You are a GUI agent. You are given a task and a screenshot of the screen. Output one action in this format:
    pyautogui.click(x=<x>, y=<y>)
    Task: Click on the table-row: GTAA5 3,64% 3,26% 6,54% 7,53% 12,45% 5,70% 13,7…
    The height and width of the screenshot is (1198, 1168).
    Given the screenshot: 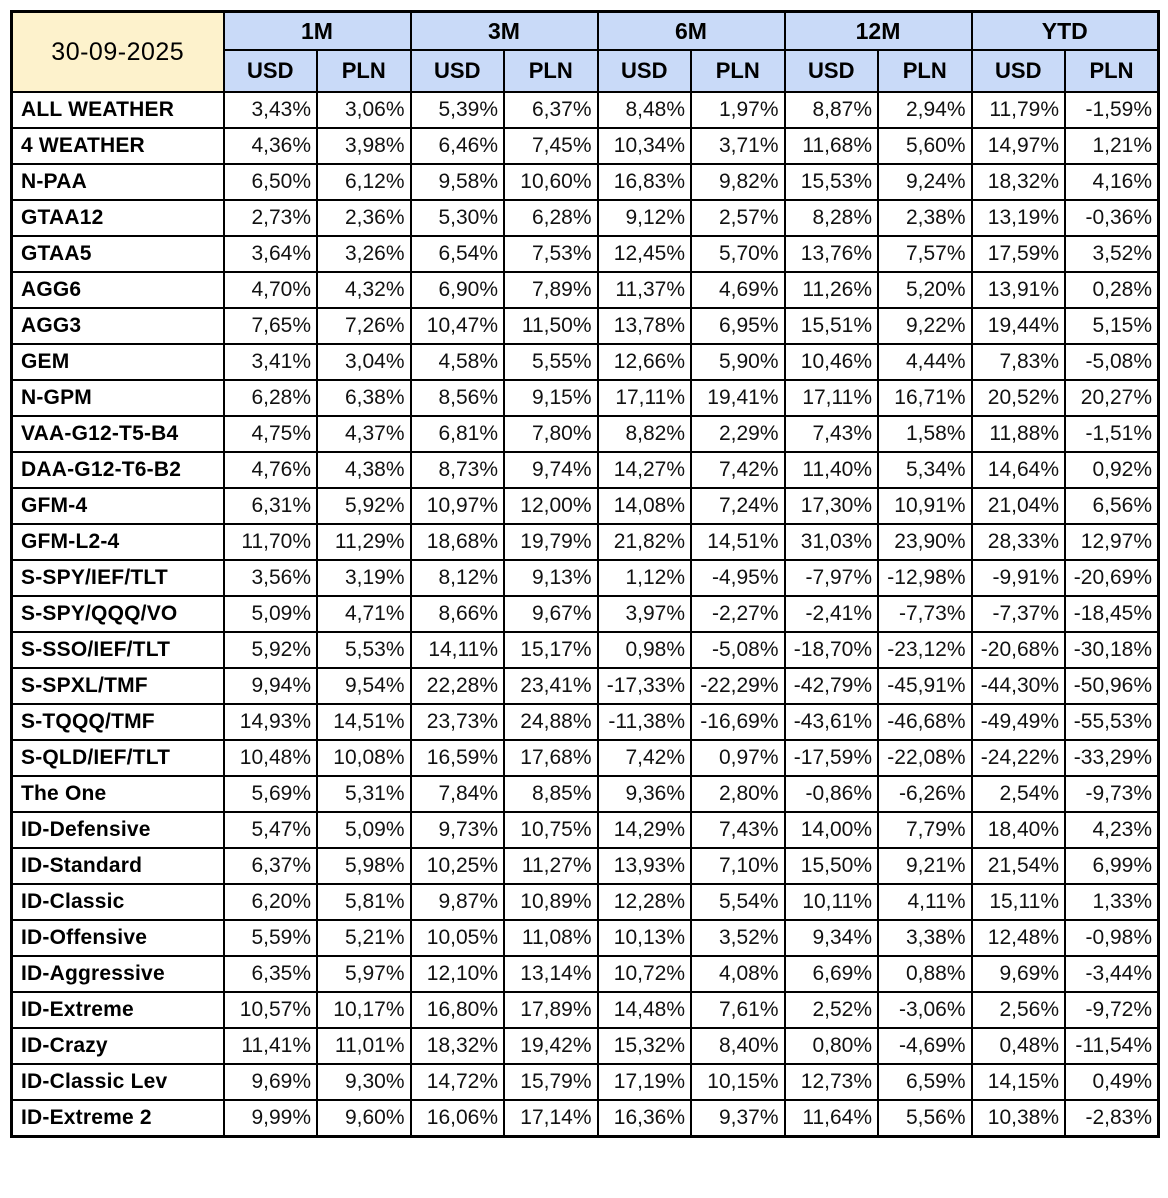 What is the action you would take?
    pyautogui.click(x=585, y=254)
    